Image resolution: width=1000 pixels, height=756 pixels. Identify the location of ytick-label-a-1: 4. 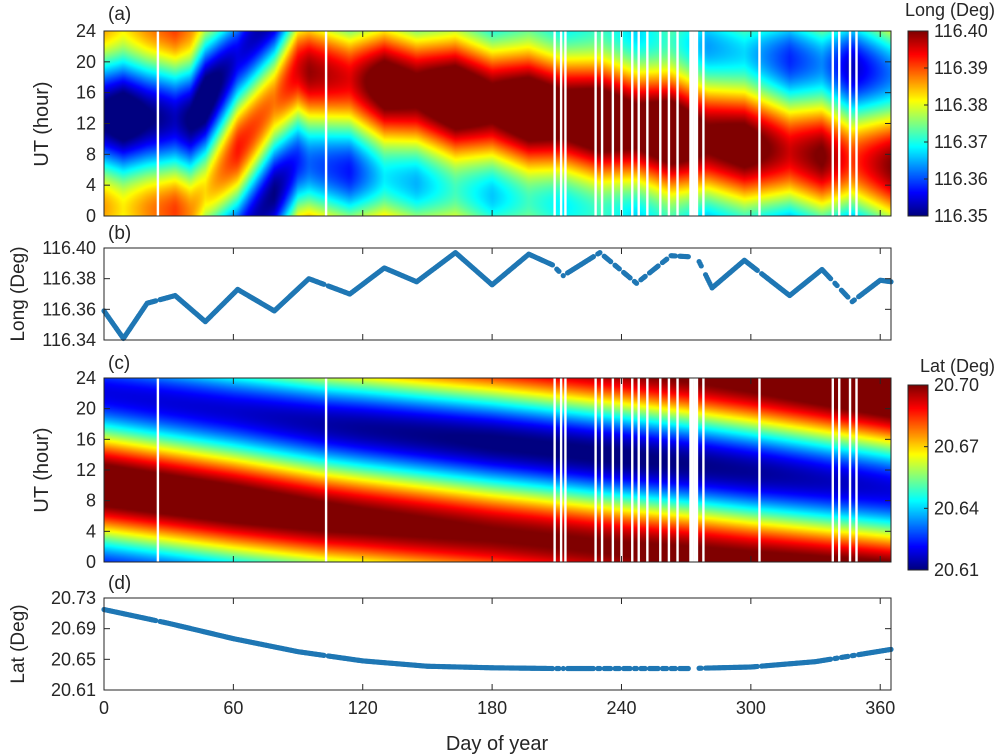
(91, 185).